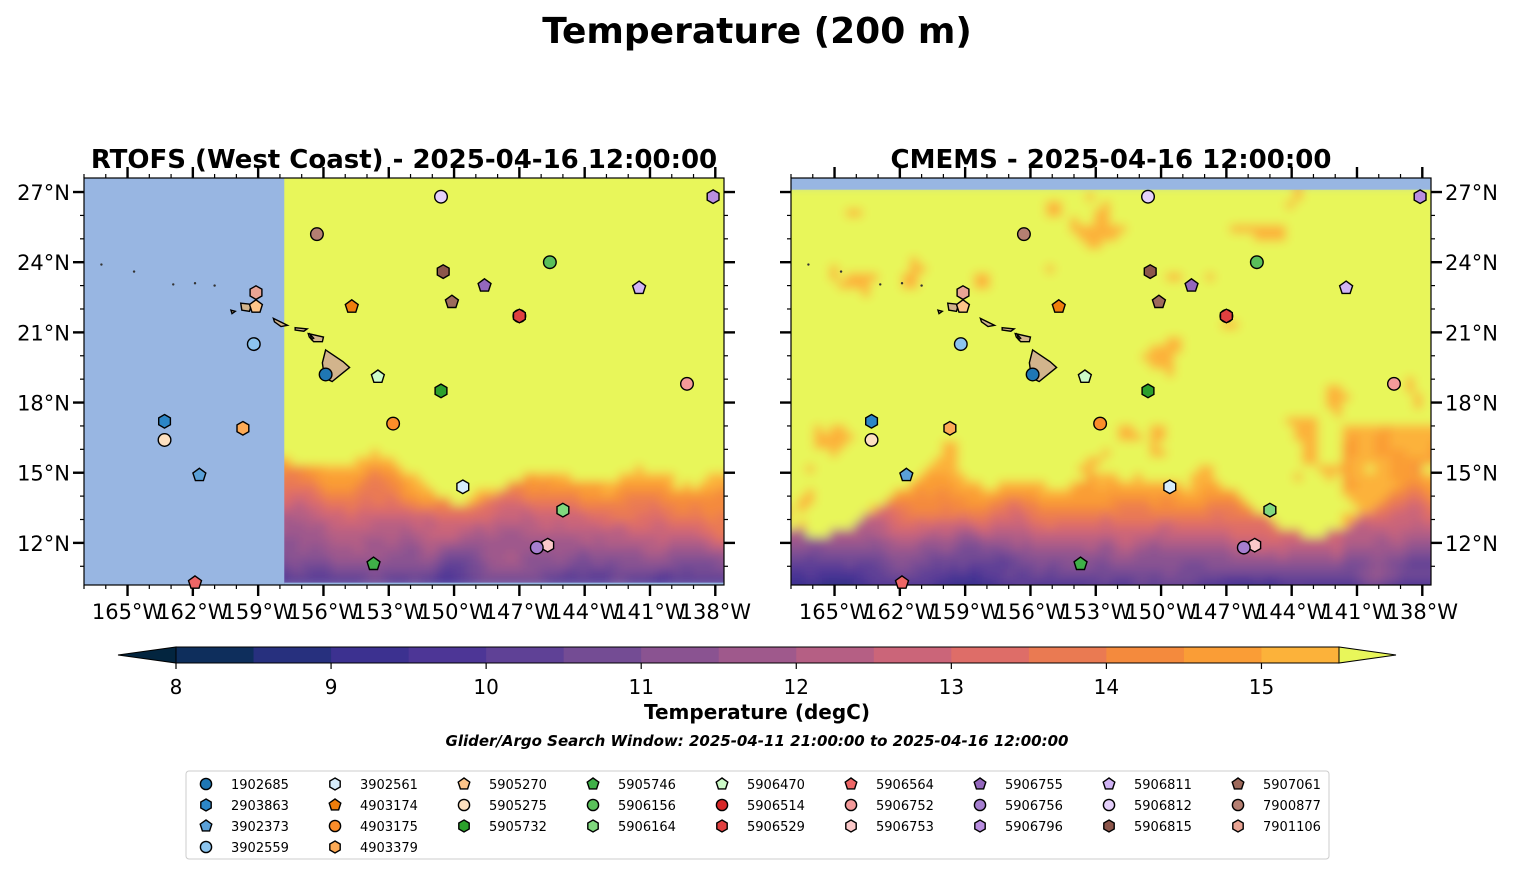  I want to click on x-tick-label: 153°W, so click(389, 612).